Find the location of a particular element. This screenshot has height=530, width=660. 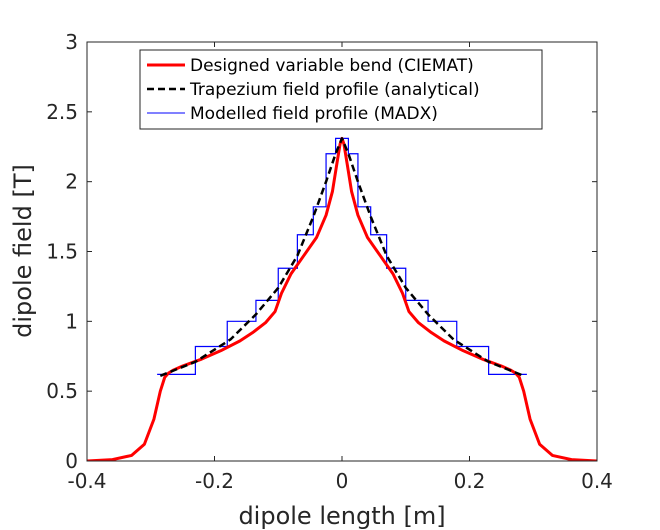

x-tick-label: 0.2 is located at coordinates (470, 481).